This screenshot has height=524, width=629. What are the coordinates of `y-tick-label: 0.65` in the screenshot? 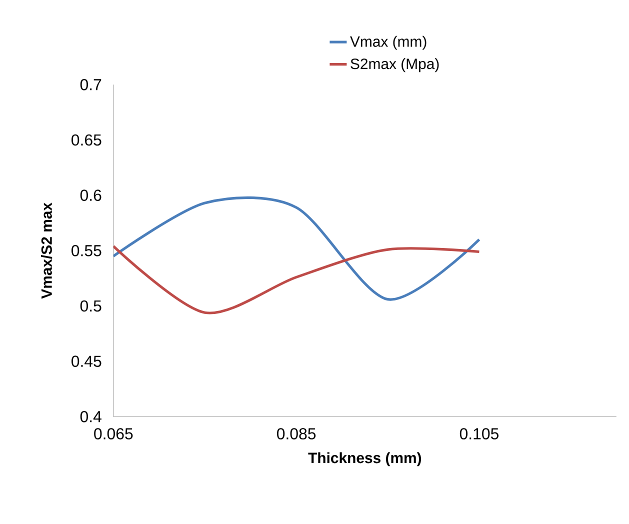 It's located at (87, 140).